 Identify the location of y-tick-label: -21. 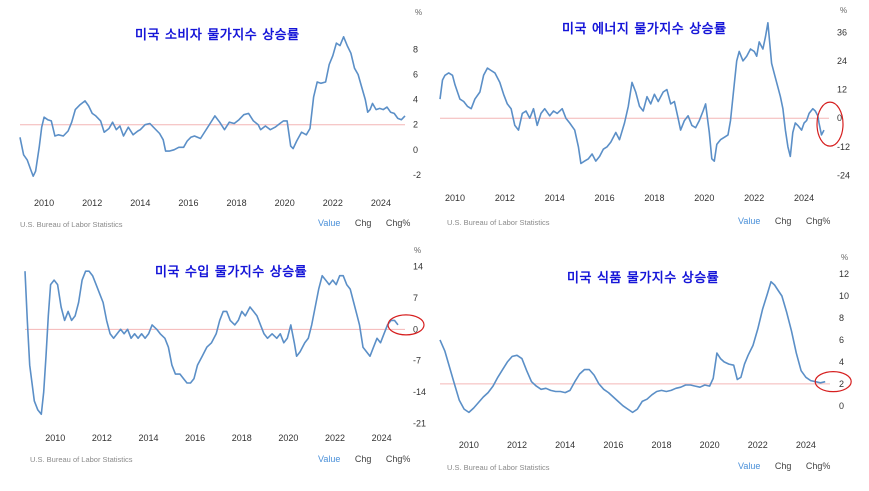
(419, 423).